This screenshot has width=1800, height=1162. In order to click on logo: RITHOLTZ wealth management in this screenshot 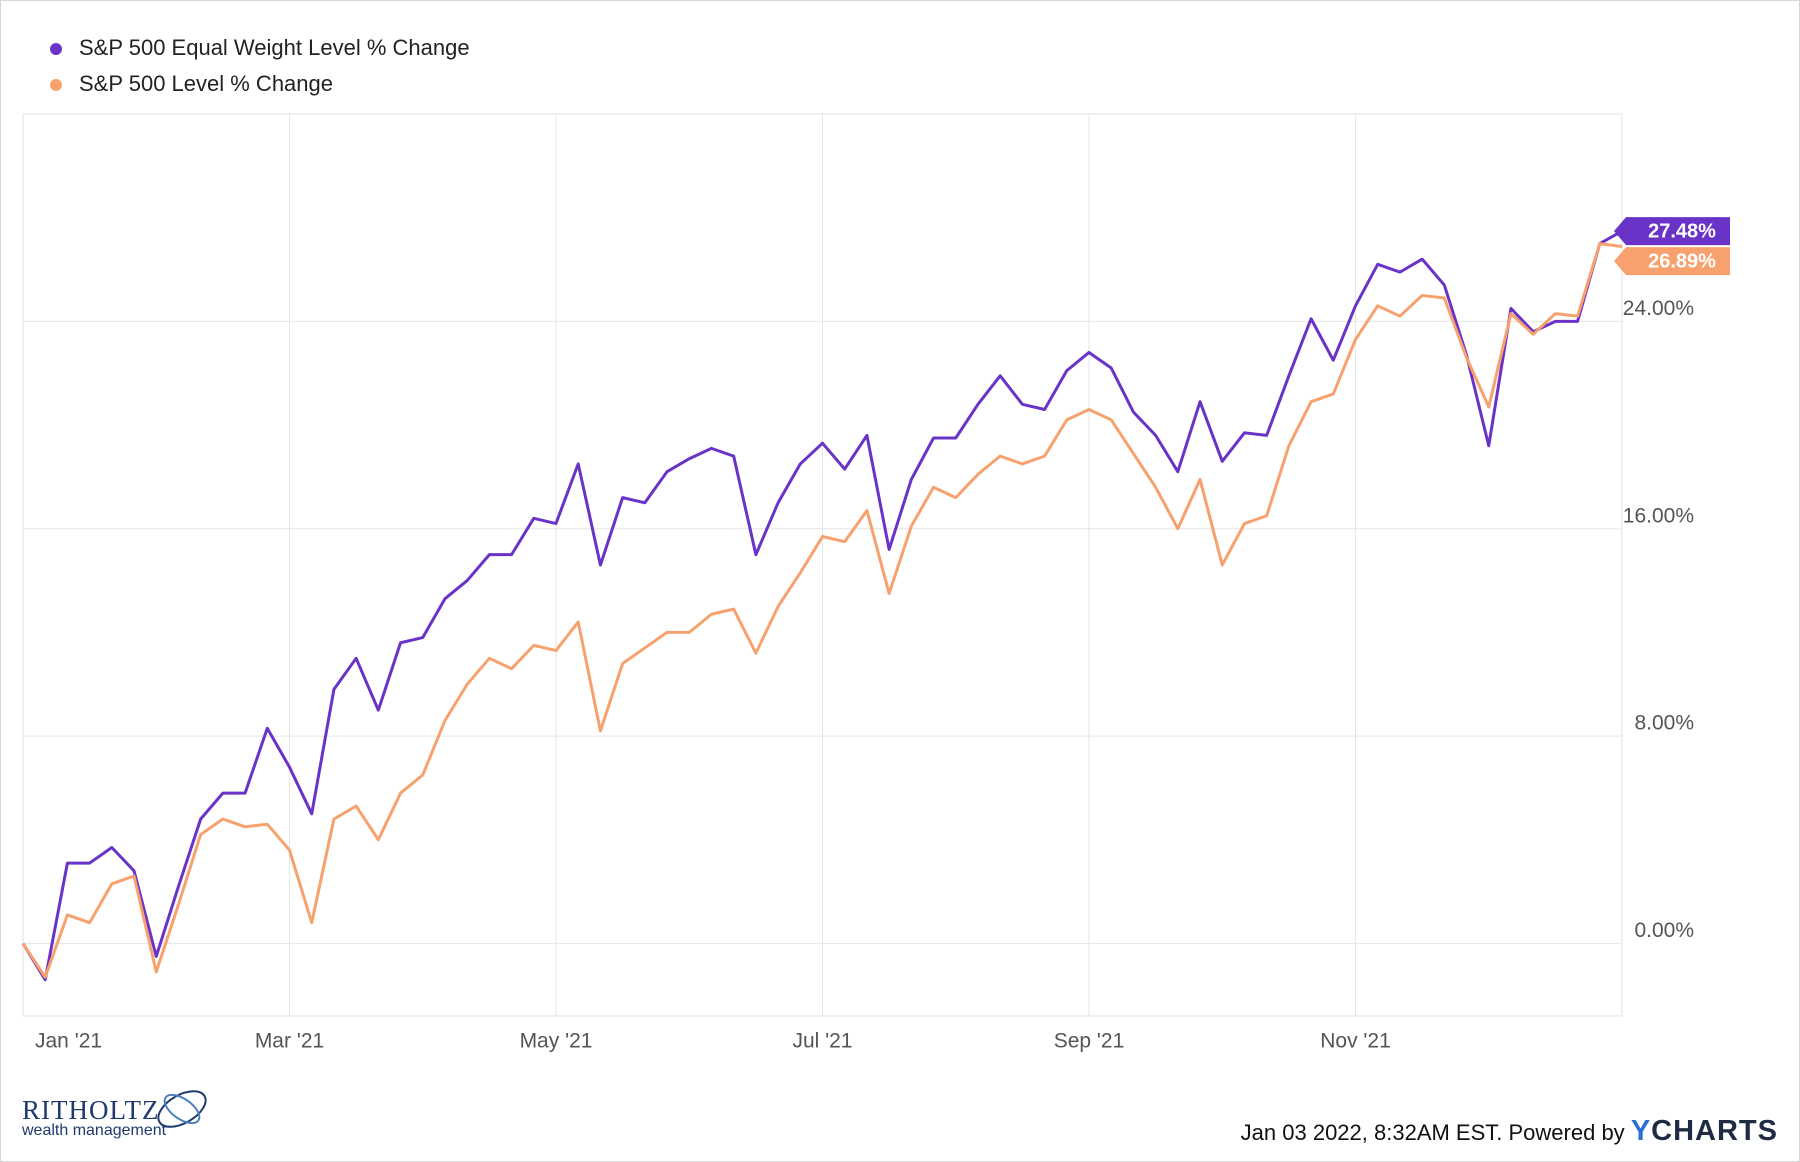, I will do `click(114, 1115)`.